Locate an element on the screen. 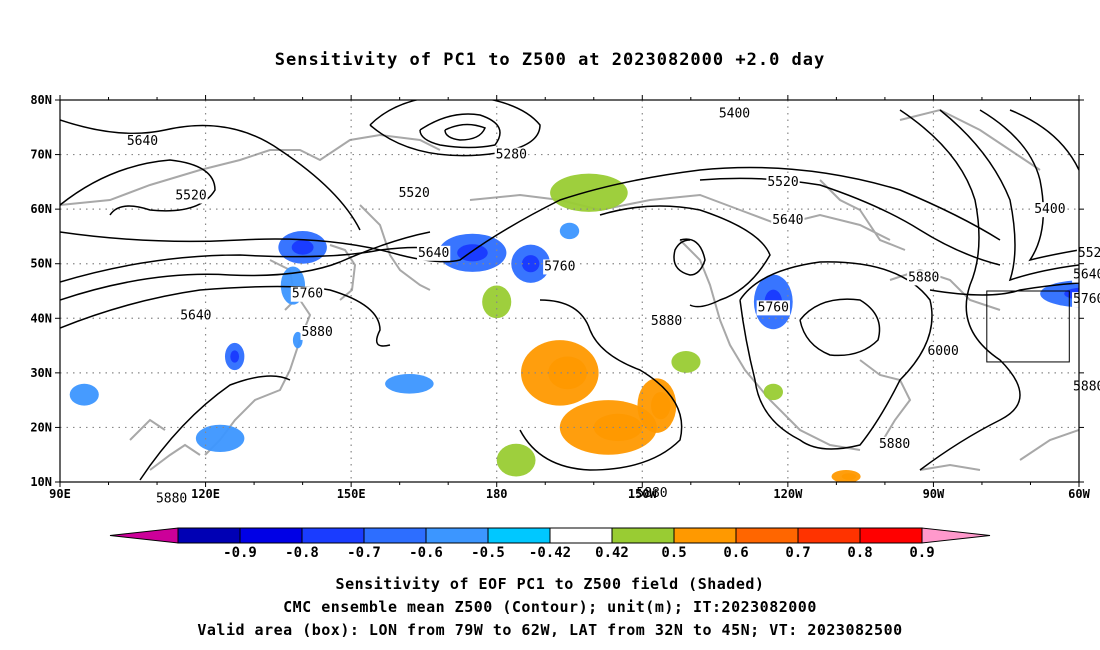  lon-tick-label: 120W is located at coordinates (788, 494).